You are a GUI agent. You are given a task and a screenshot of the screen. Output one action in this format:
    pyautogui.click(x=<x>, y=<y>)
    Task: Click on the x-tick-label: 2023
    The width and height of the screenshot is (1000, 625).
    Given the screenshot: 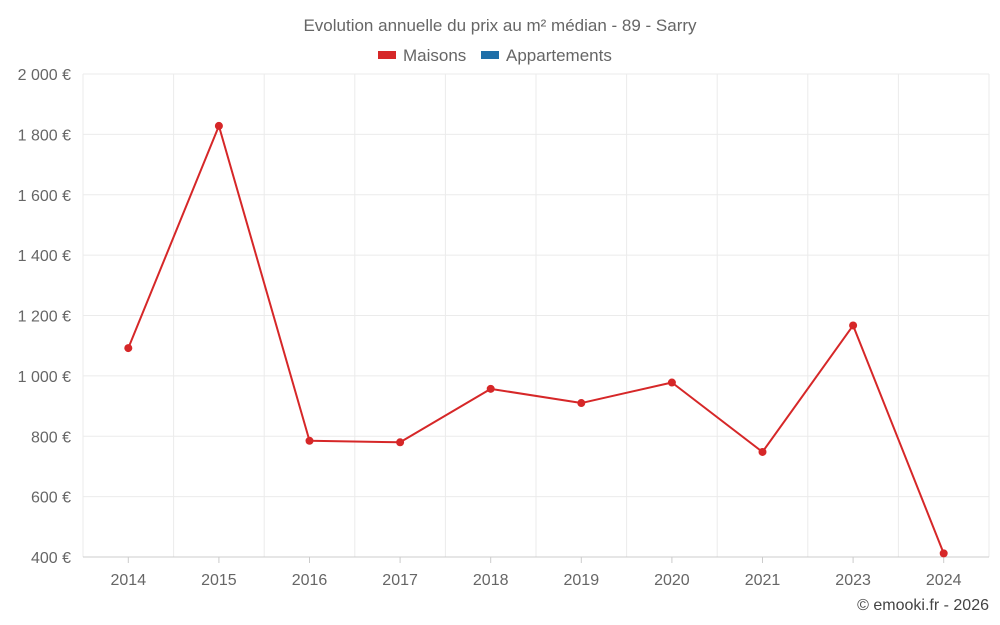 What is the action you would take?
    pyautogui.click(x=853, y=580)
    